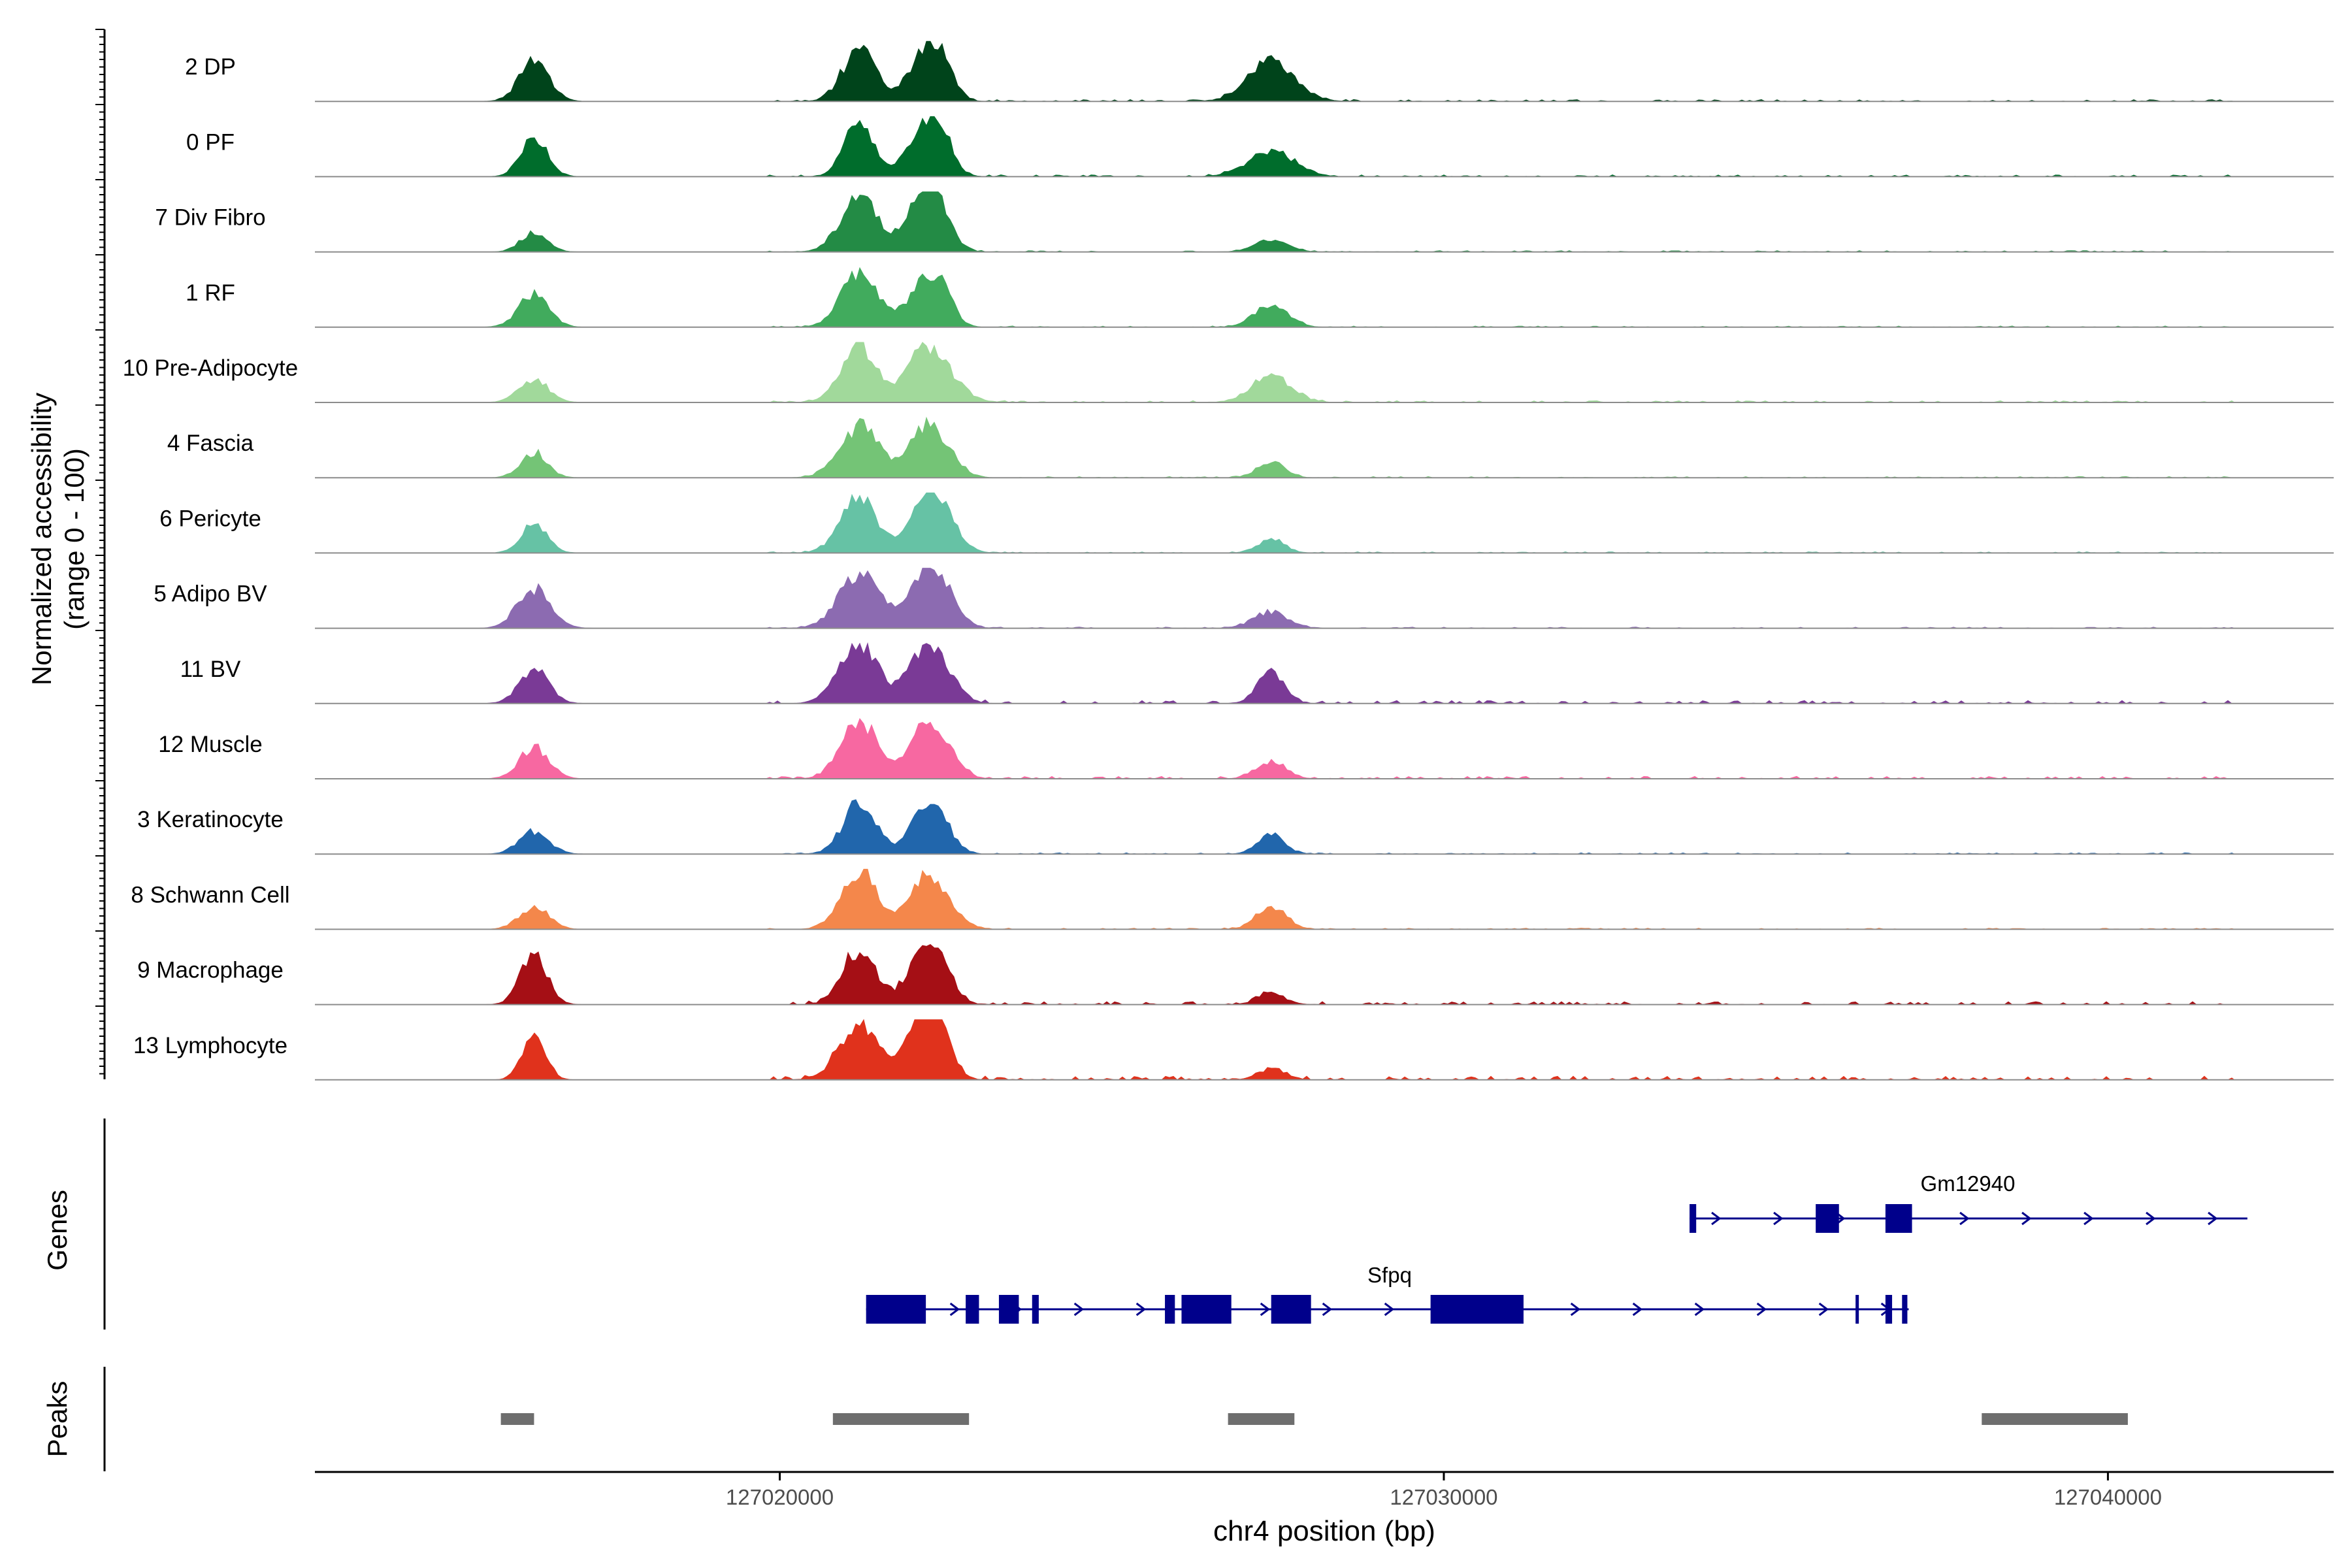  I want to click on gene-name-label: Gm12940, so click(1968, 1183).